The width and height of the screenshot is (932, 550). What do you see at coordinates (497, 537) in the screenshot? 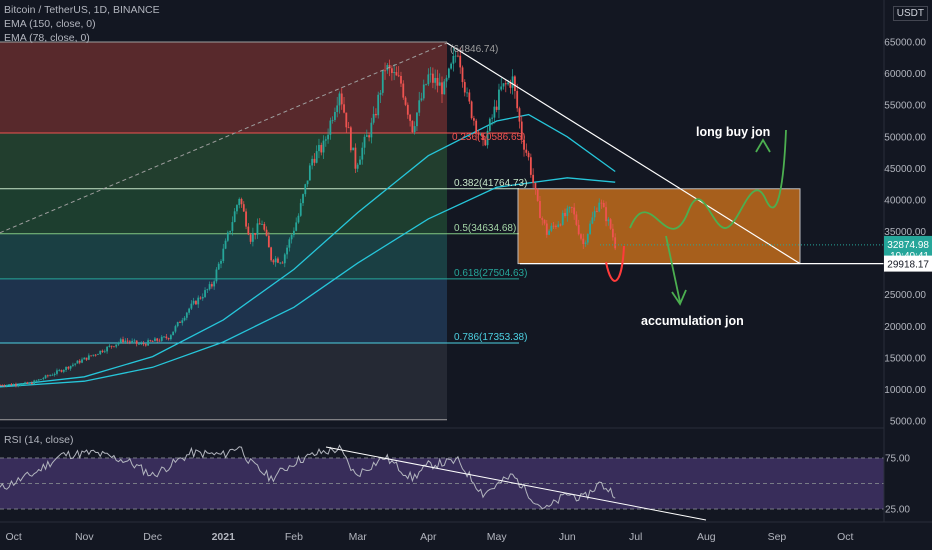
I see `time-tick-label: May` at bounding box center [497, 537].